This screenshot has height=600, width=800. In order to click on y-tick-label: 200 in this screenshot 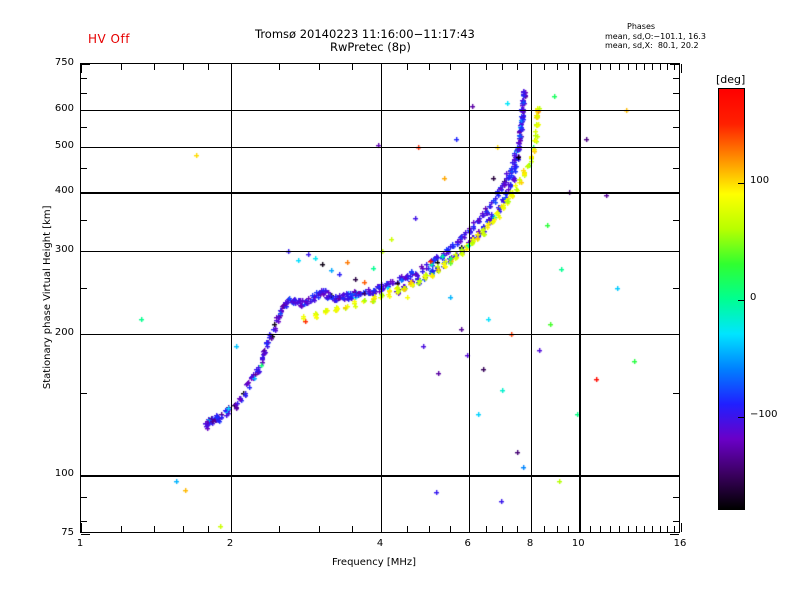, I will do `click(64, 332)`.